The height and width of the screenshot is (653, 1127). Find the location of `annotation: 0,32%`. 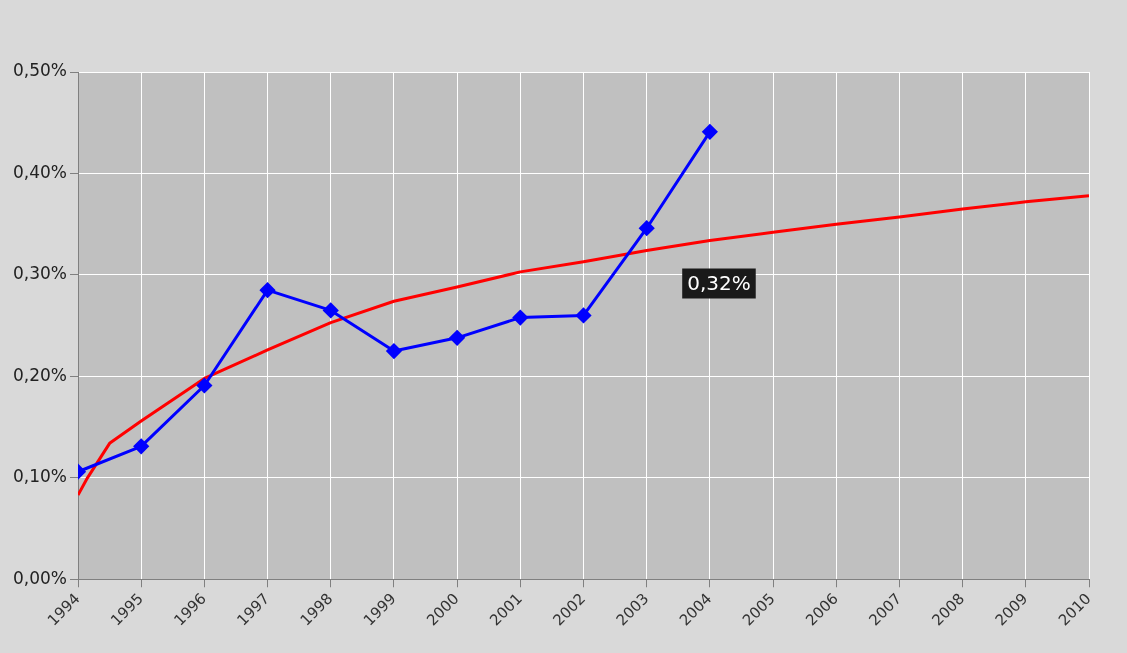

annotation: 0,32% is located at coordinates (719, 282).